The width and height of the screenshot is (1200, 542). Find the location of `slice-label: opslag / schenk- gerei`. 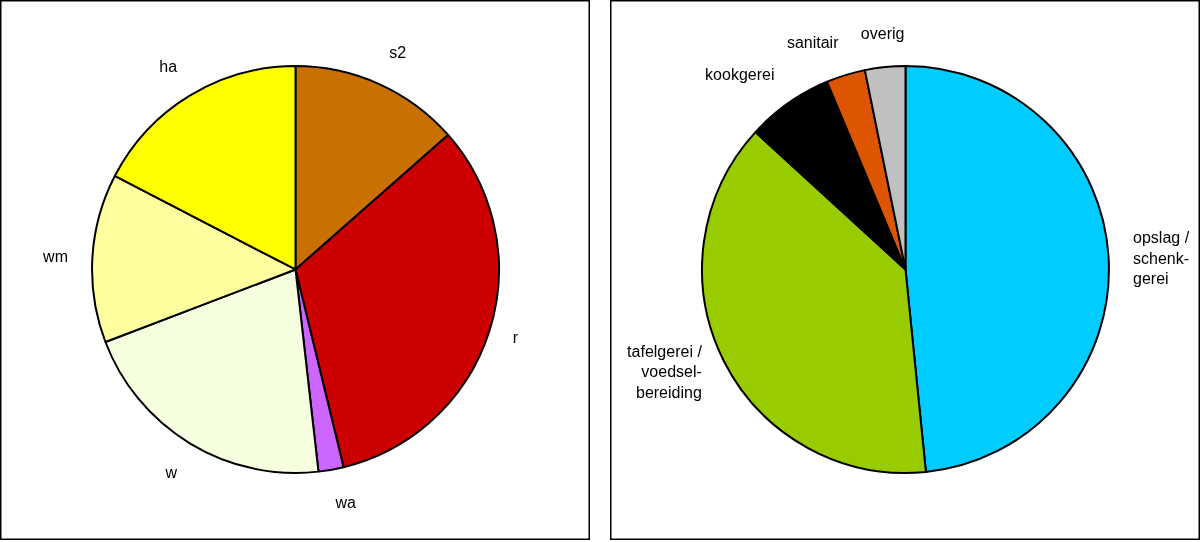

slice-label: opslag / schenk- gerei is located at coordinates (1161, 258).